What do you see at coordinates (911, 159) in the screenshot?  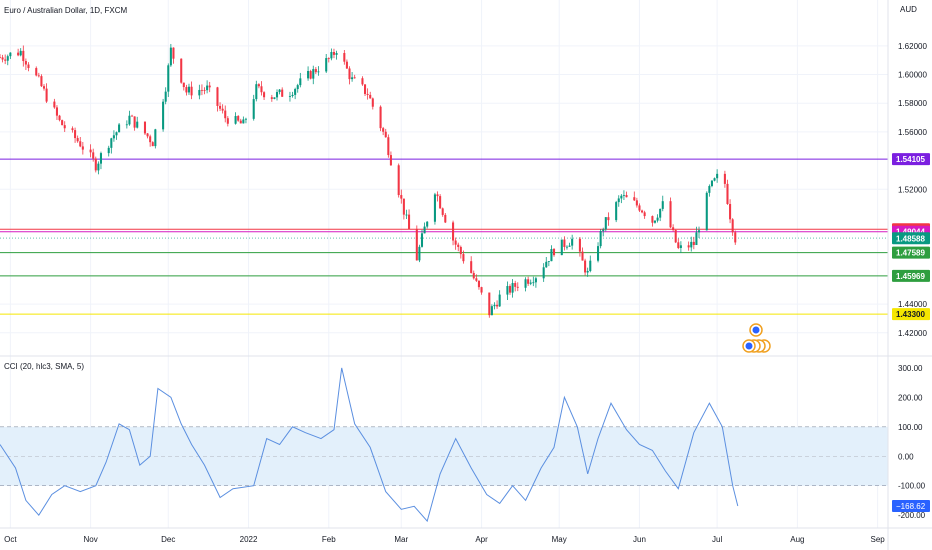 I see `price-level-label: 1.54105` at bounding box center [911, 159].